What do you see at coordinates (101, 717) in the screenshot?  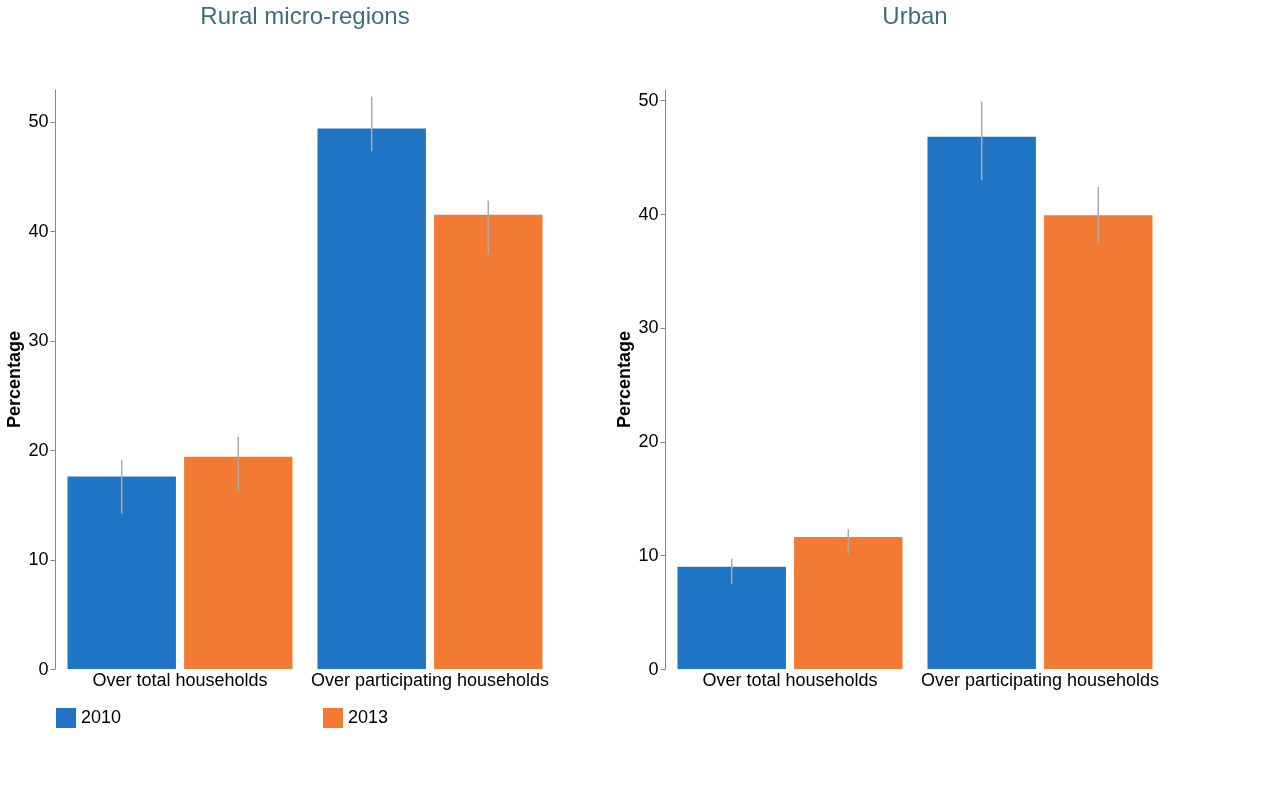 I see `legend-label: 2010` at bounding box center [101, 717].